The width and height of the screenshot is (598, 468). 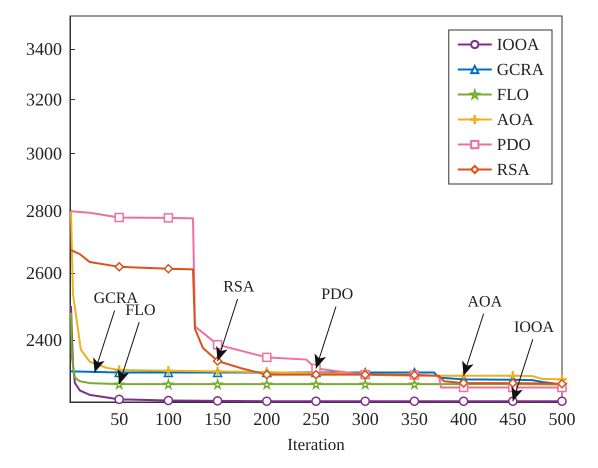 What do you see at coordinates (512, 419) in the screenshot?
I see `x-tick-label: 450` at bounding box center [512, 419].